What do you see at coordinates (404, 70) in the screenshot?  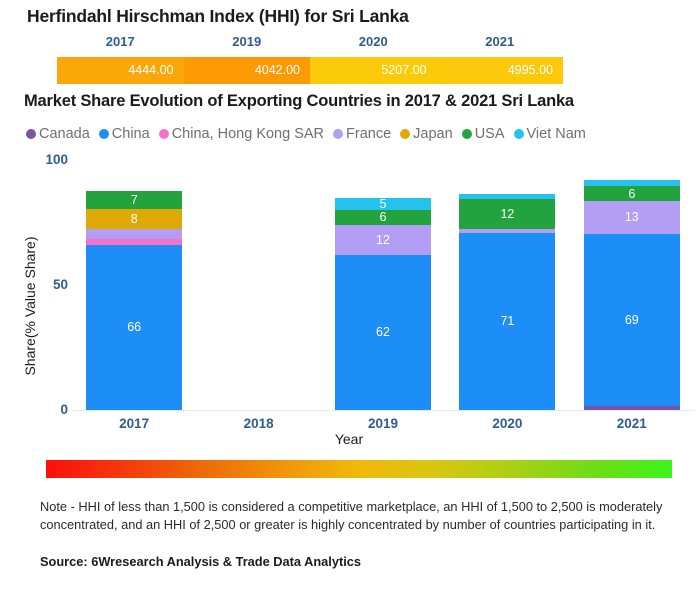 I see `hhi-segment-value: 5207.00` at bounding box center [404, 70].